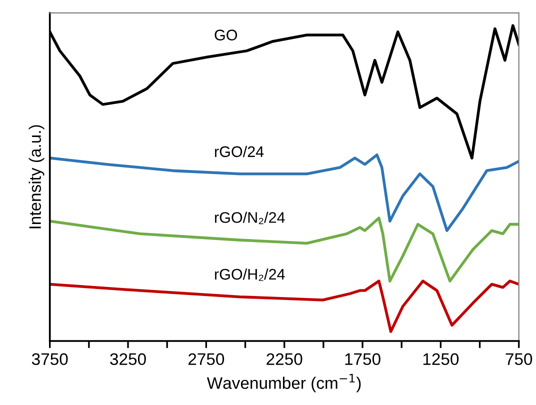  I want to click on series-label: GO, so click(226, 35).